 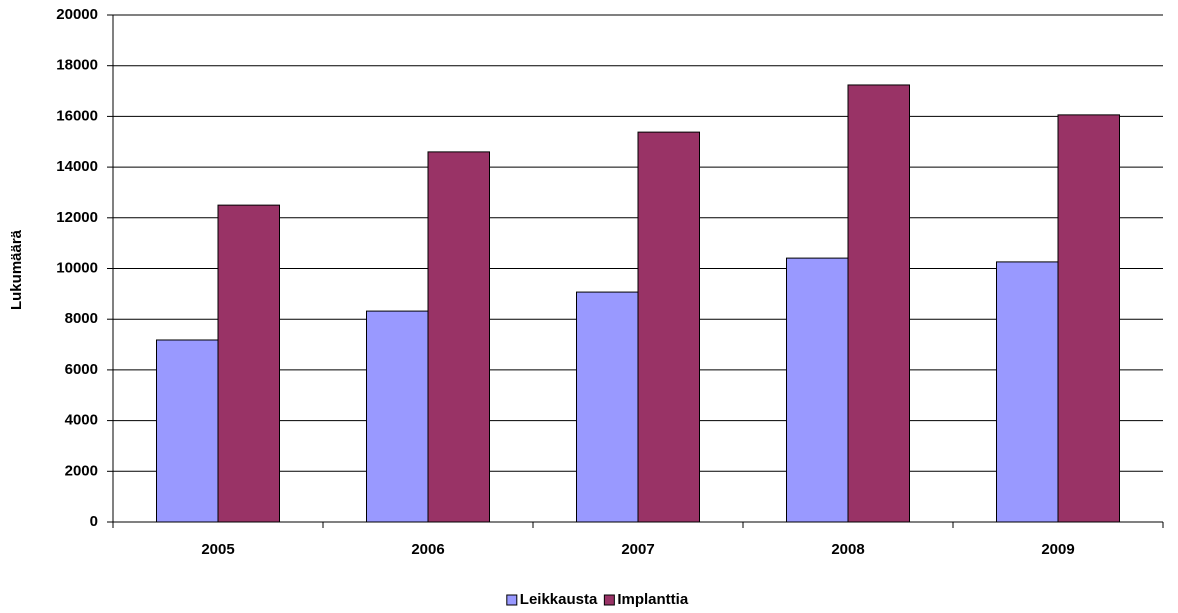 I want to click on x-tick-label: 2006, so click(x=427, y=549).